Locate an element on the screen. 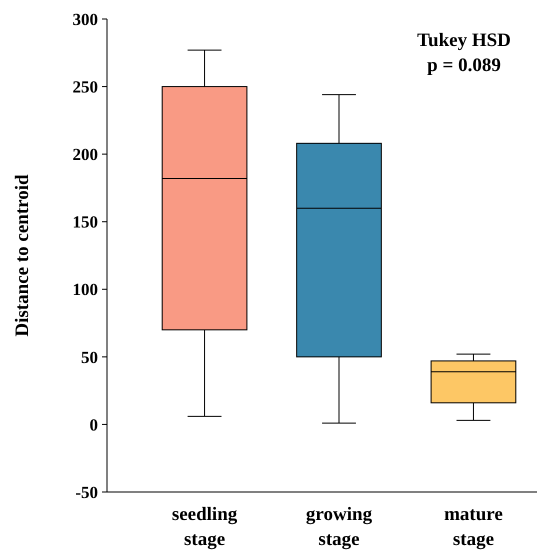  y-tick-label: 150 is located at coordinates (85, 222).